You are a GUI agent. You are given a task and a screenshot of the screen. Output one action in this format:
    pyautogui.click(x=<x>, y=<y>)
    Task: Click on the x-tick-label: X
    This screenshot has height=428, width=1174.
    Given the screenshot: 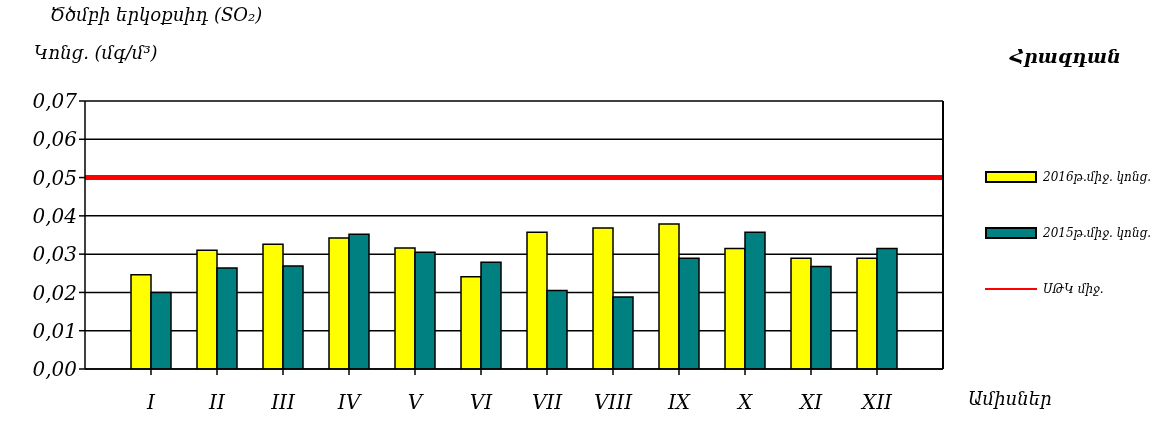 What is the action you would take?
    pyautogui.click(x=744, y=402)
    